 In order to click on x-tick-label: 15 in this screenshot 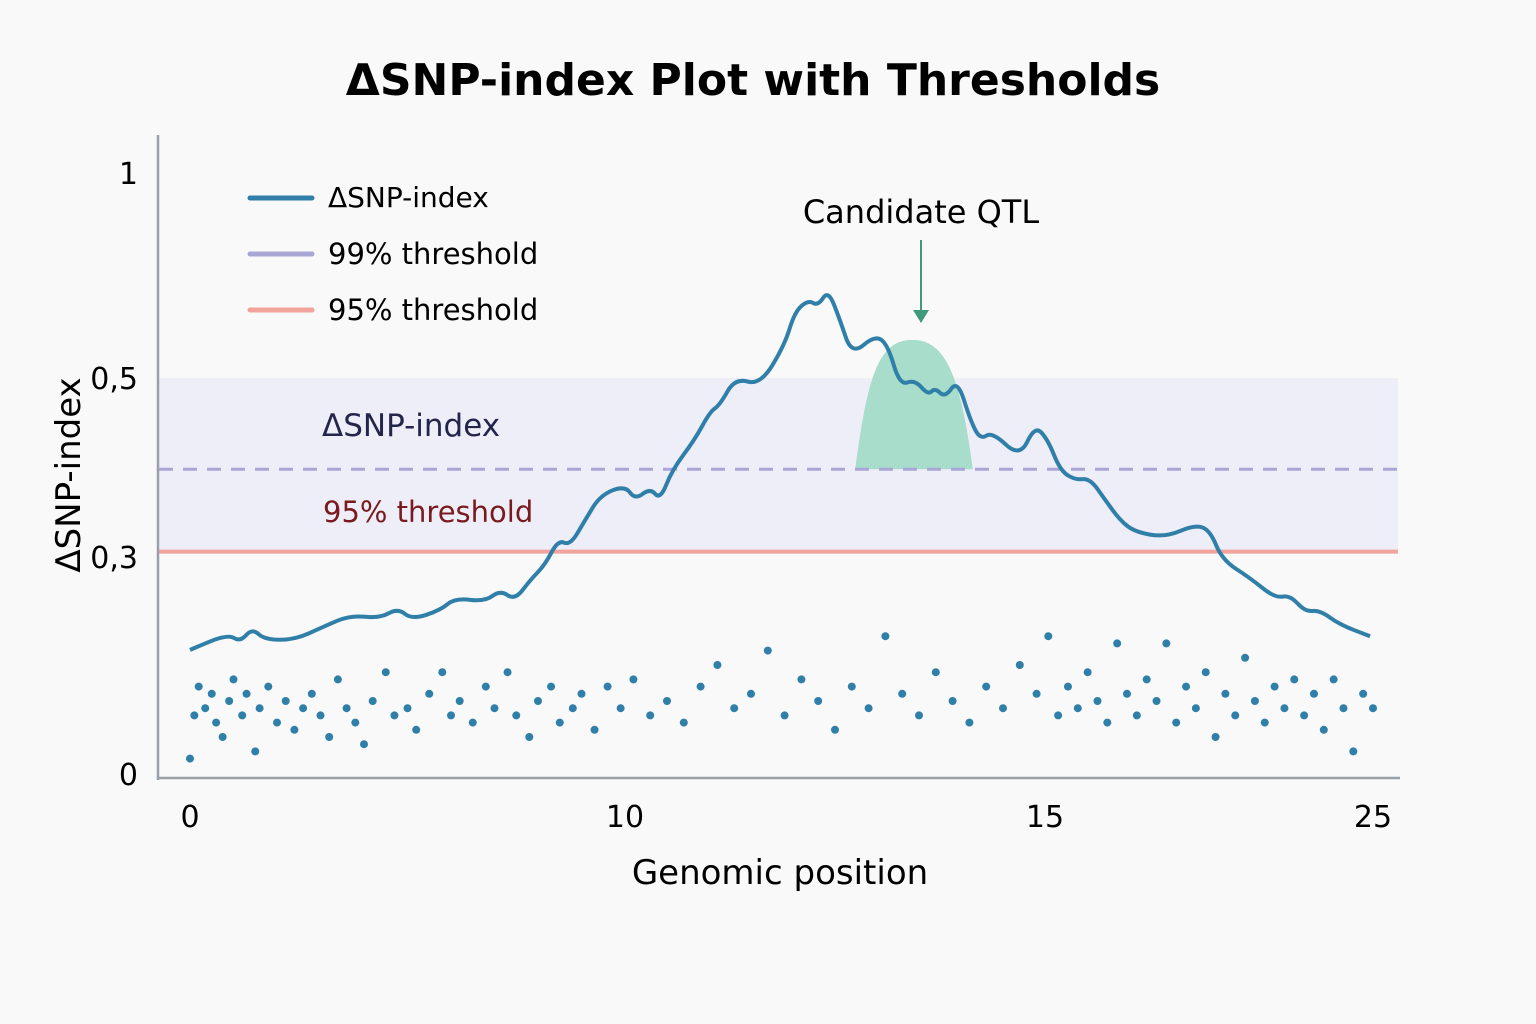, I will do `click(1045, 817)`.